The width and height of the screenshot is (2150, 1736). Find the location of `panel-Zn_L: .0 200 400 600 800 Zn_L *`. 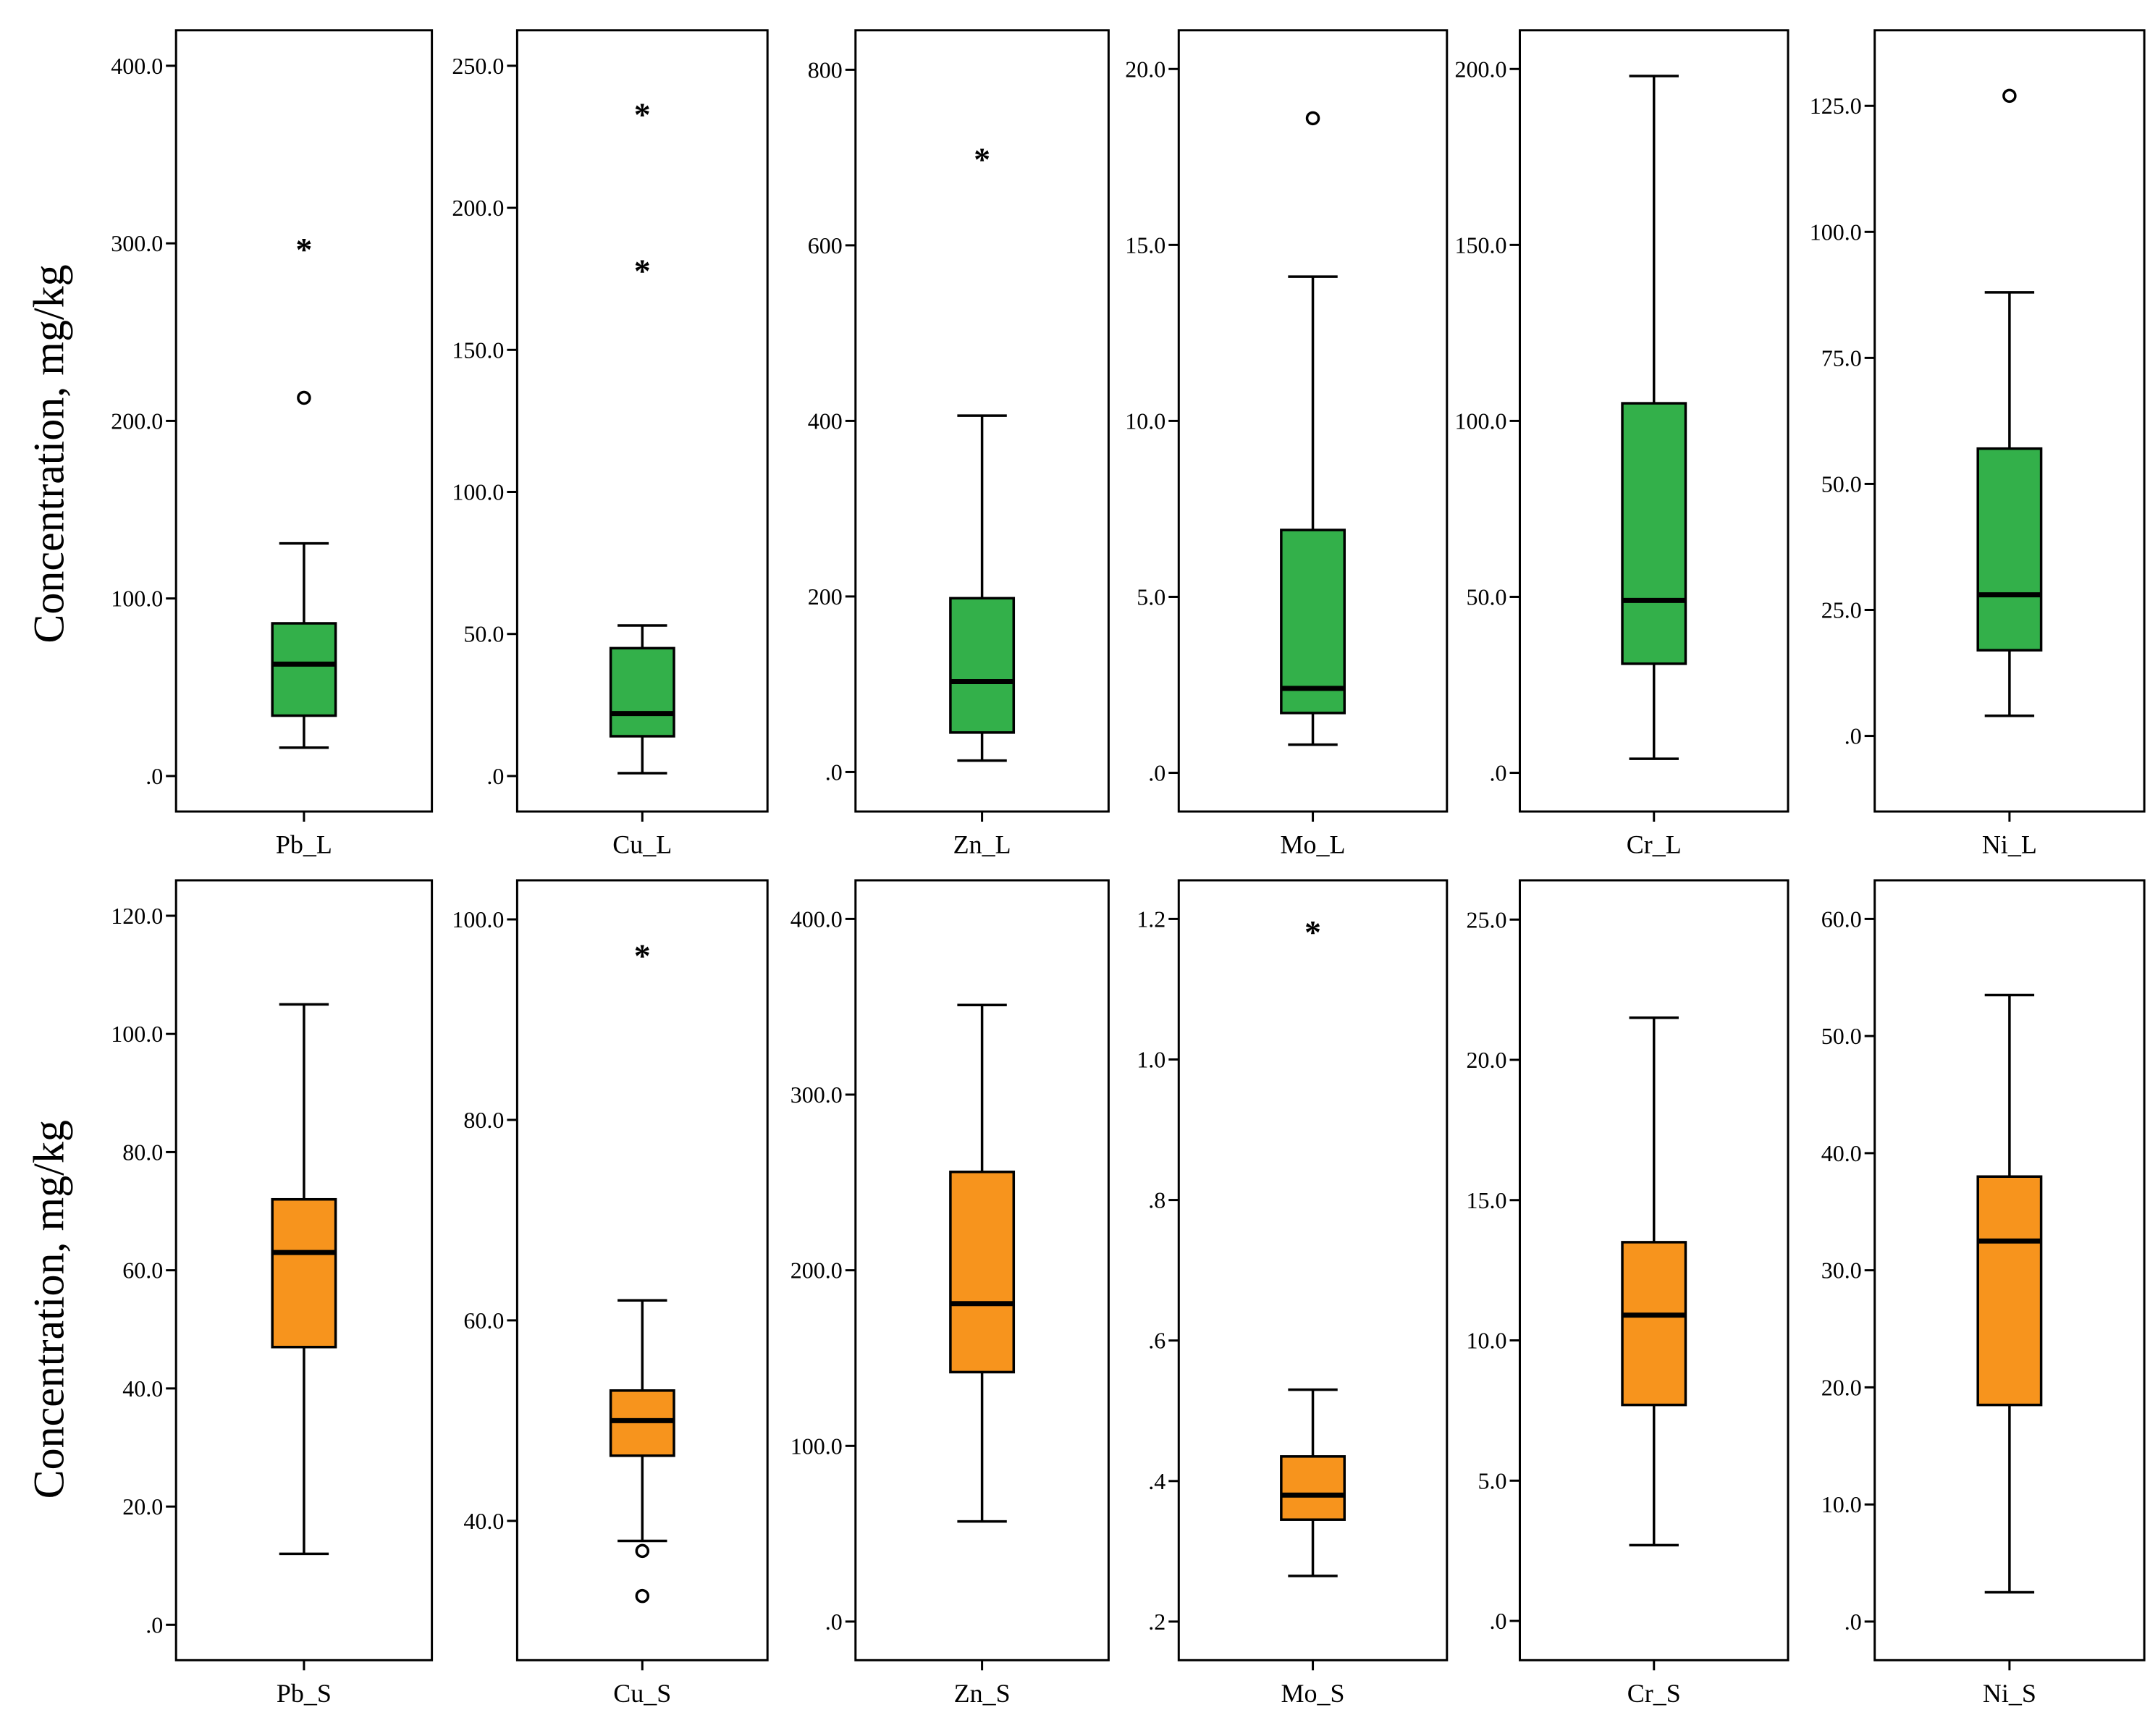

panel-Zn_L: .0 200 400 600 800 Zn_L * is located at coordinates (959, 444).